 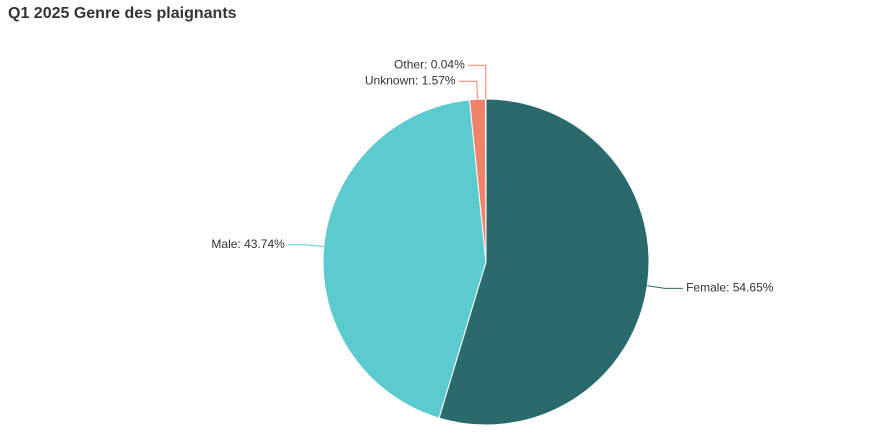 I want to click on data-label: Male: 43.74%, so click(x=248, y=244).